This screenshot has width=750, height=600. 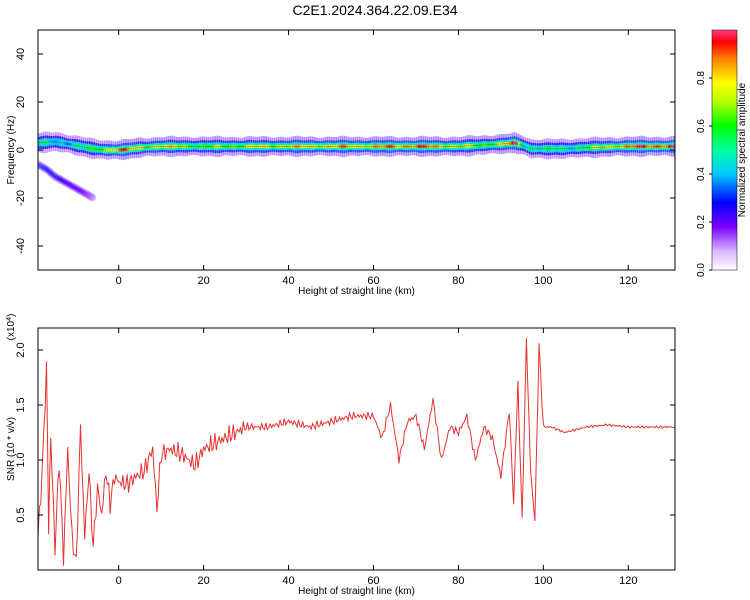 I want to click on colorbar, so click(x=724, y=150).